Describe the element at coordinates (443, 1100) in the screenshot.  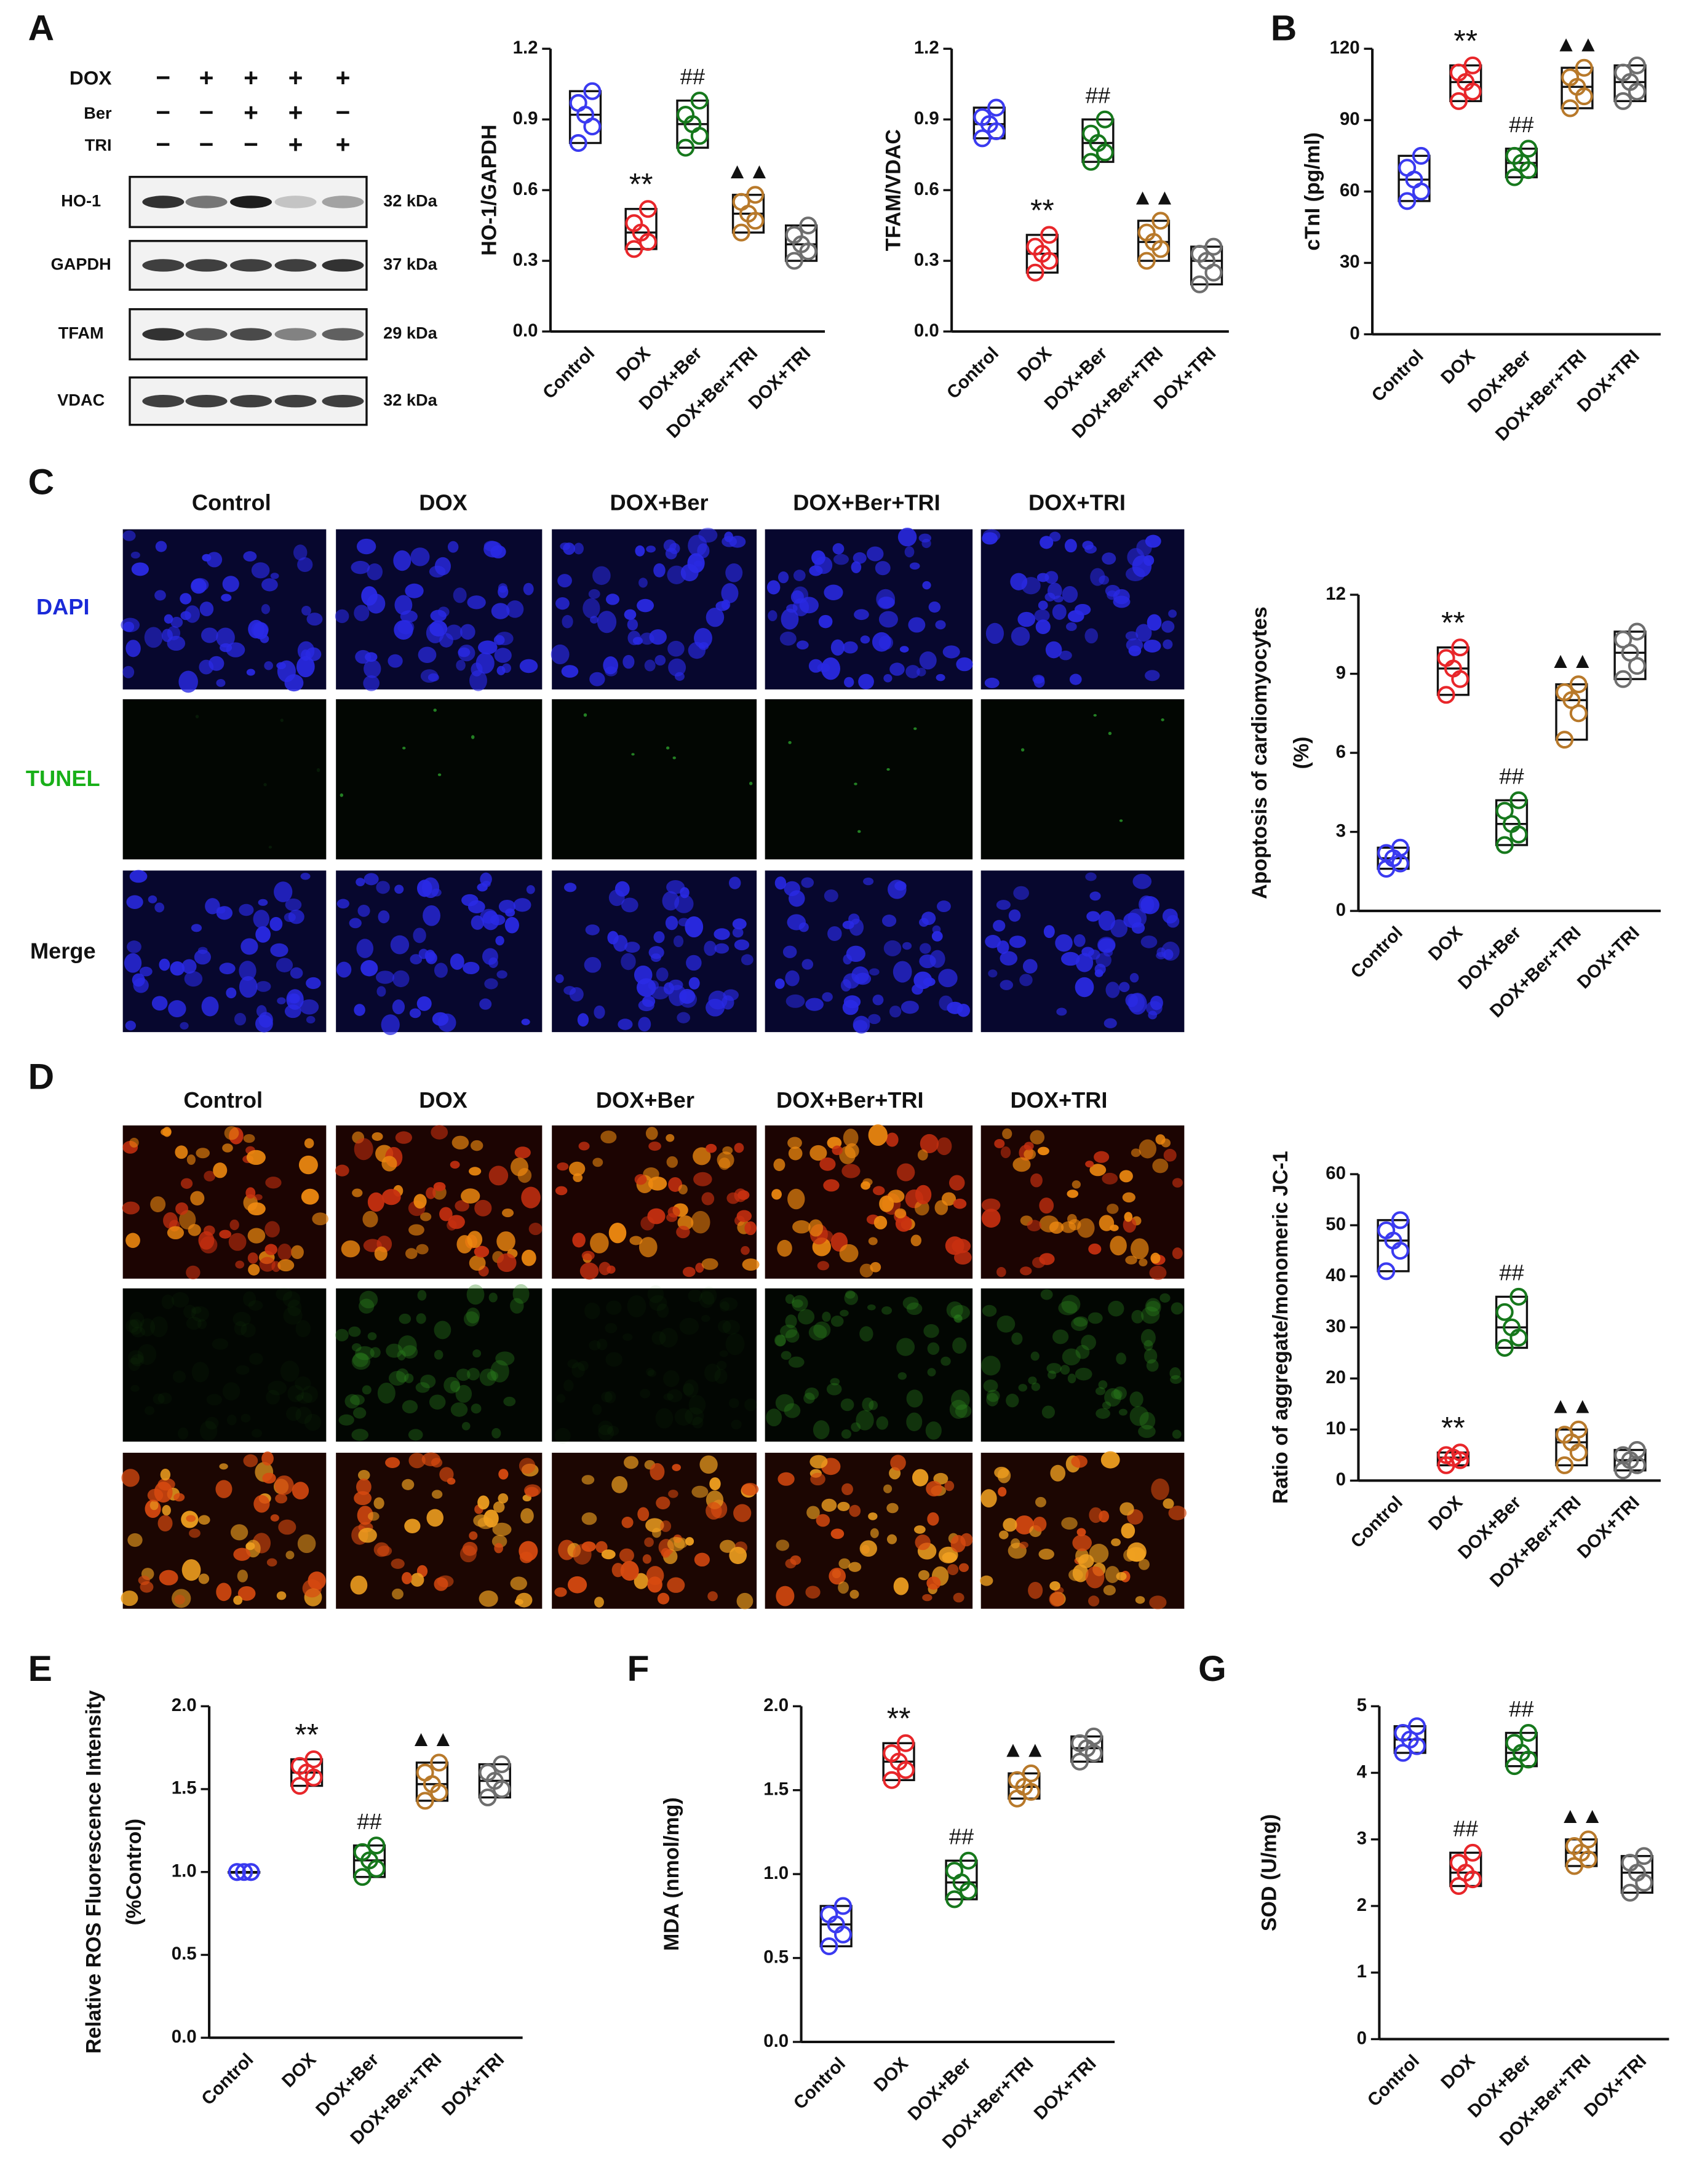
I see `column-header: DOX` at that location.